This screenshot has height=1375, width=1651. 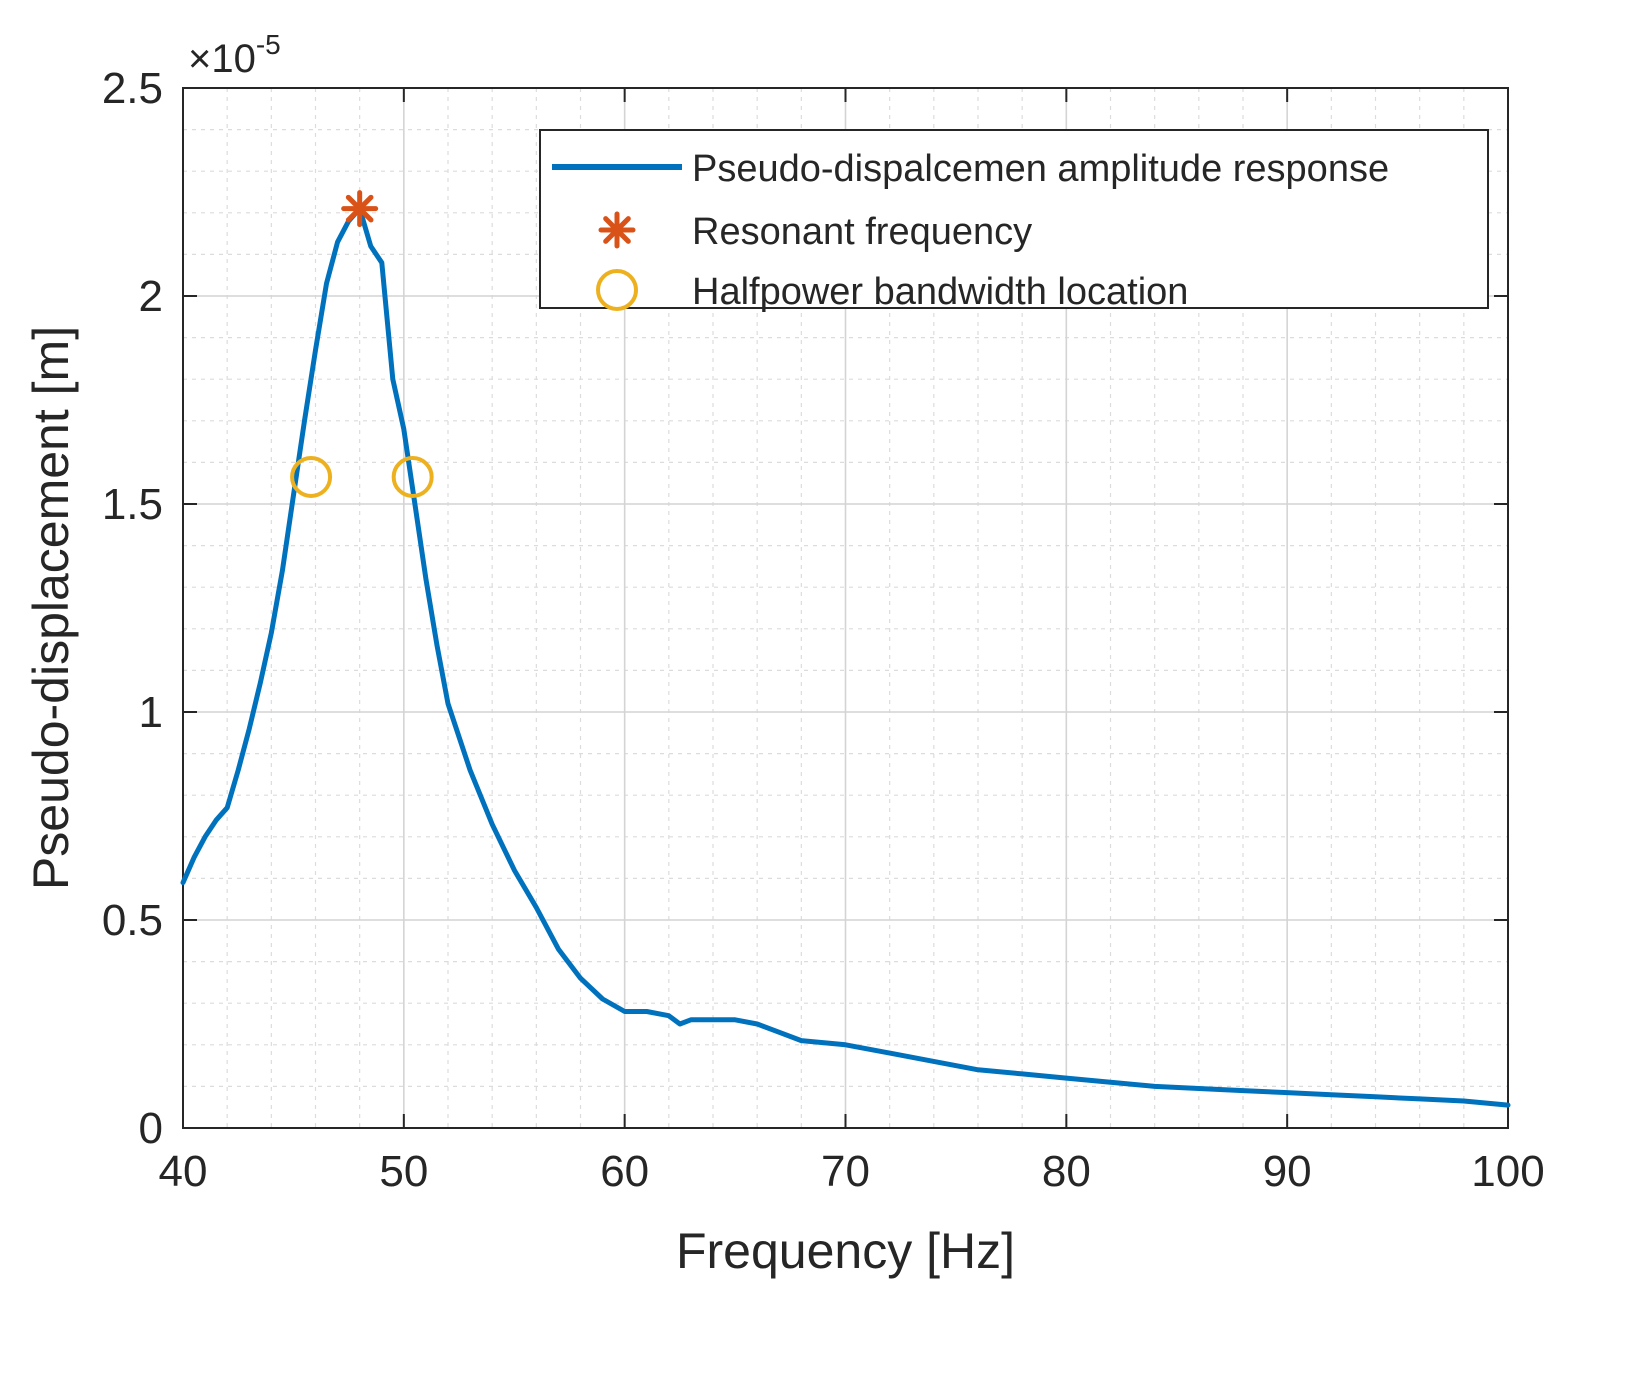 I want to click on legend-label-halfpower: Halfpower bandwidth location, so click(x=940, y=292).